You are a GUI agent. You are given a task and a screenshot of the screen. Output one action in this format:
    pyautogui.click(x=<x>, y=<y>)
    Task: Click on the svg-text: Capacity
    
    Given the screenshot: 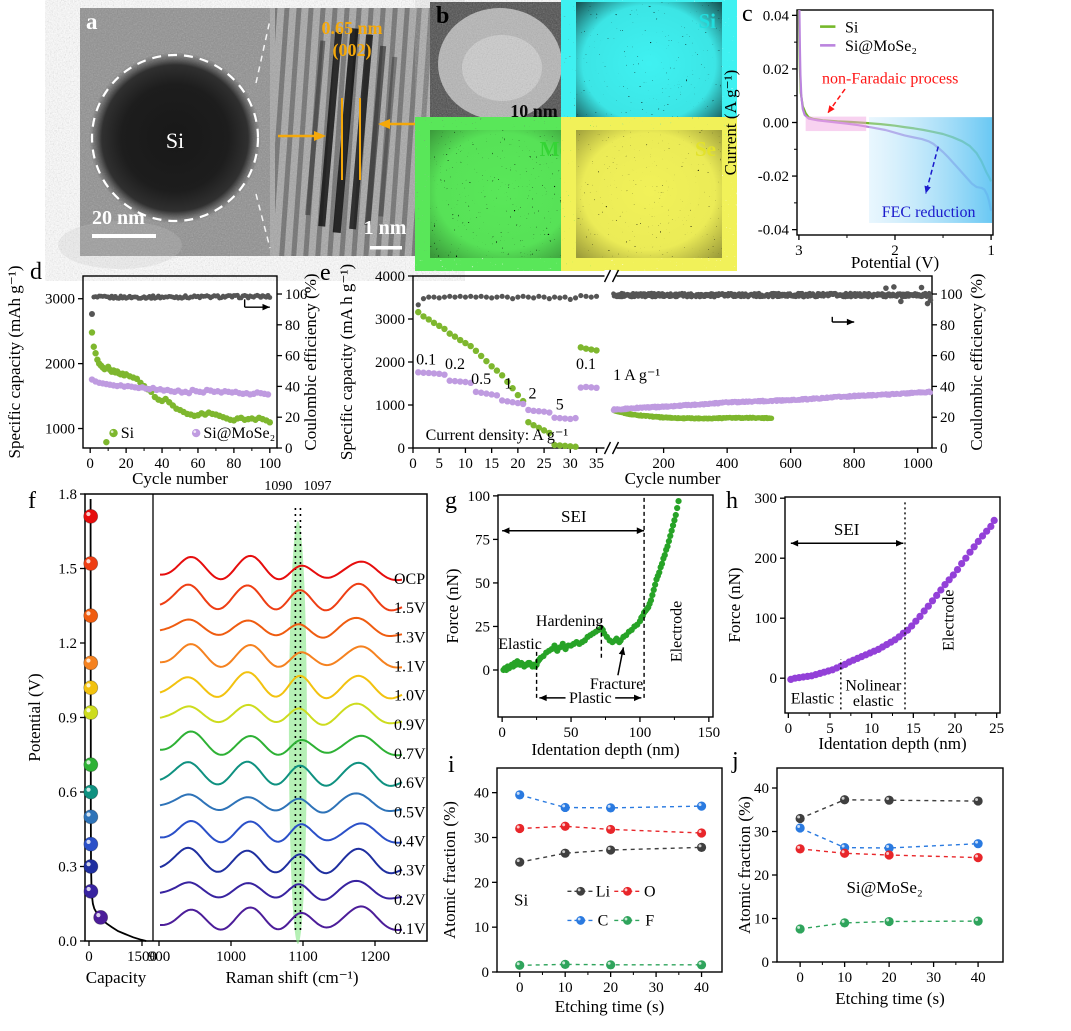 What is the action you would take?
    pyautogui.click(x=116, y=977)
    